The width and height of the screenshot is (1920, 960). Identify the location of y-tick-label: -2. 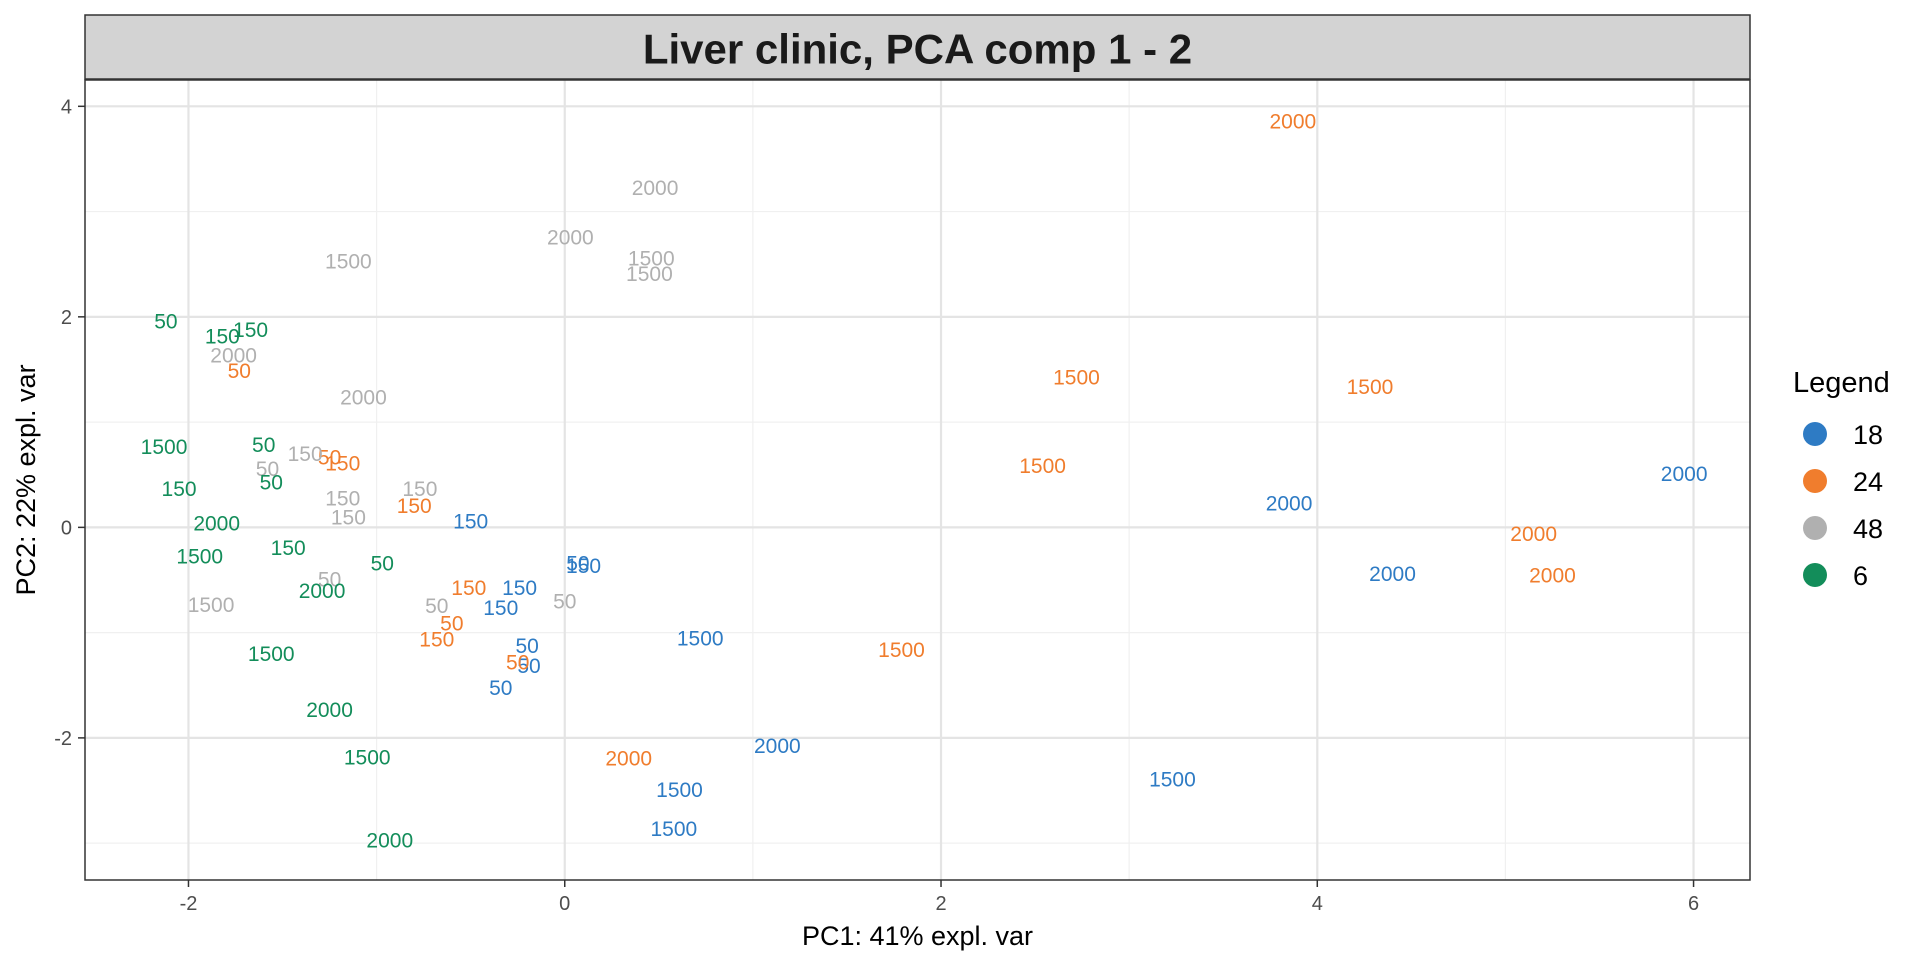
(63, 739).